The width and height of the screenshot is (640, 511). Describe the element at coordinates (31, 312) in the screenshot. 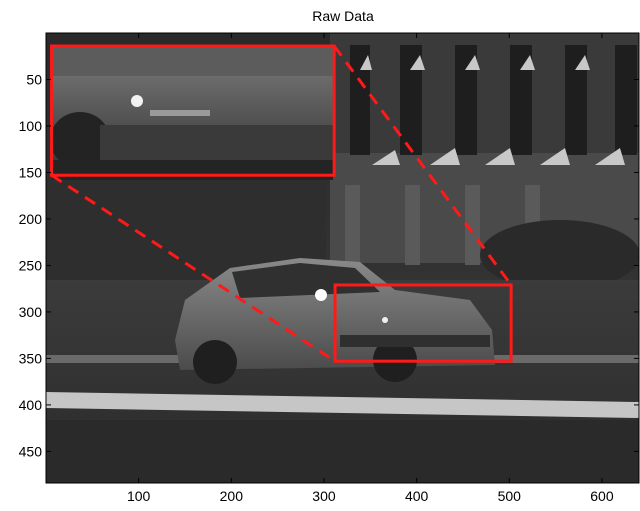

I see `y-tick-label: 300` at that location.